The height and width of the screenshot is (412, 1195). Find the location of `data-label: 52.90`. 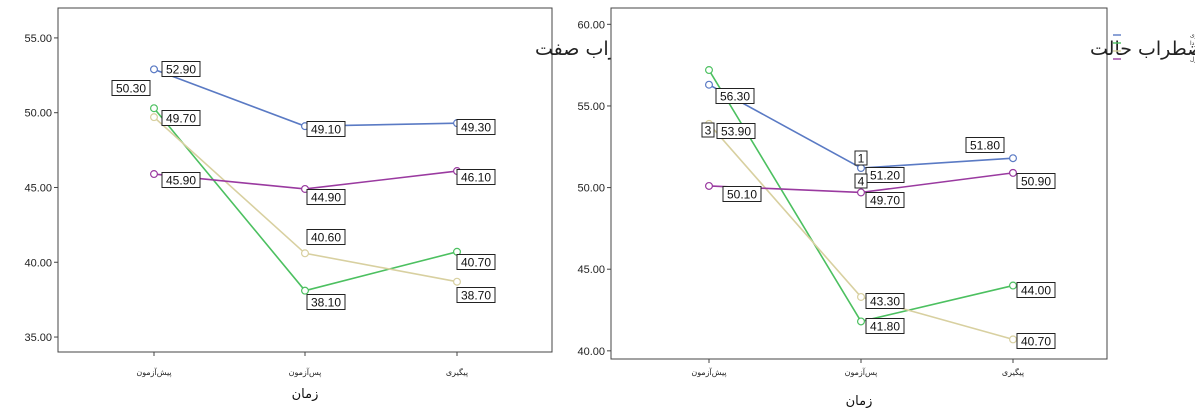

data-label: 52.90 is located at coordinates (181, 70).